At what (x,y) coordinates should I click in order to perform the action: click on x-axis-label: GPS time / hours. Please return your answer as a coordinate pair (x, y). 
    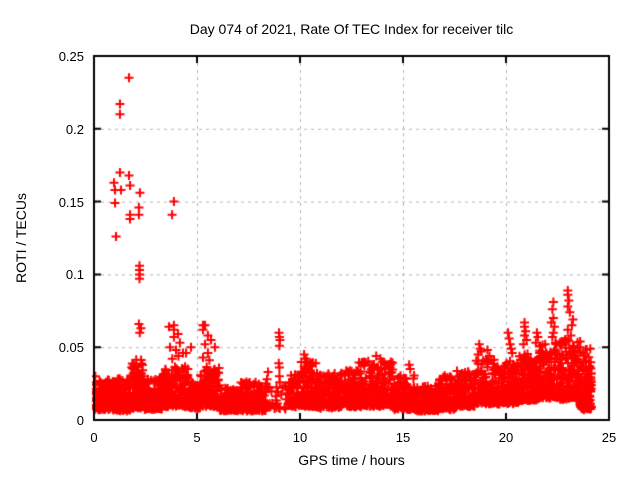
    Looking at the image, I should click on (351, 460).